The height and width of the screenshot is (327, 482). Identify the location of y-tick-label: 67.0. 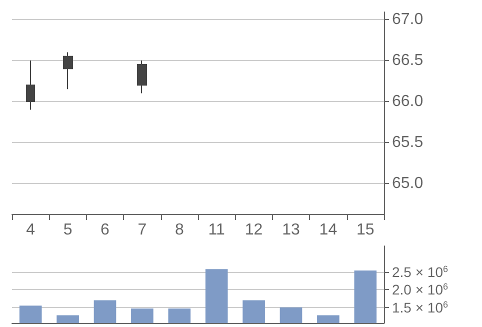
(408, 19).